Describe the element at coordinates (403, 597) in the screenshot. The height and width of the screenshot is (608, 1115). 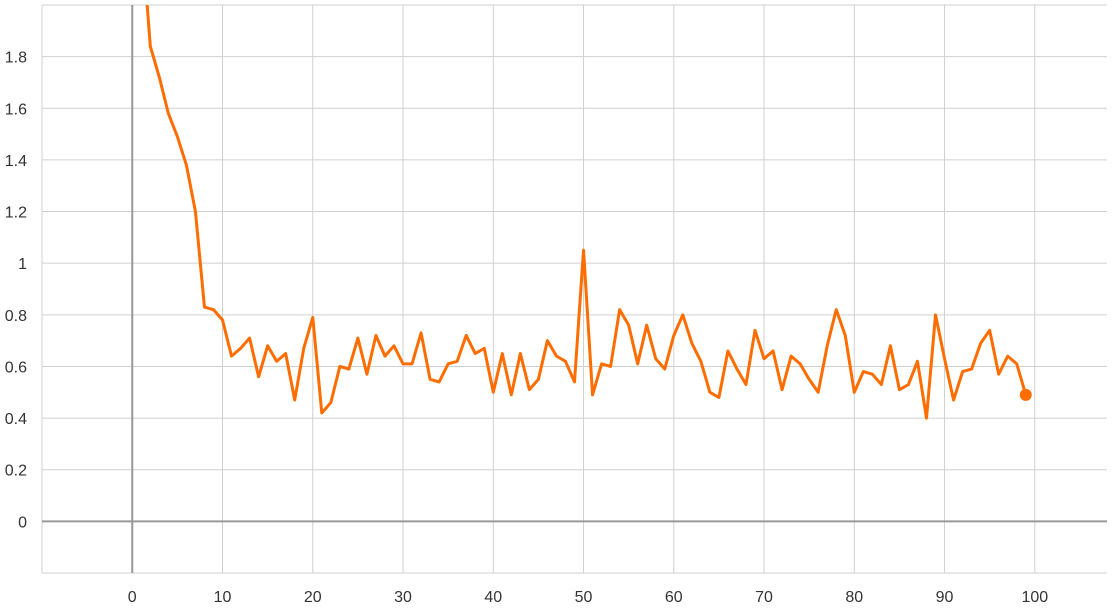
I see `x-tick-label: 30` at that location.